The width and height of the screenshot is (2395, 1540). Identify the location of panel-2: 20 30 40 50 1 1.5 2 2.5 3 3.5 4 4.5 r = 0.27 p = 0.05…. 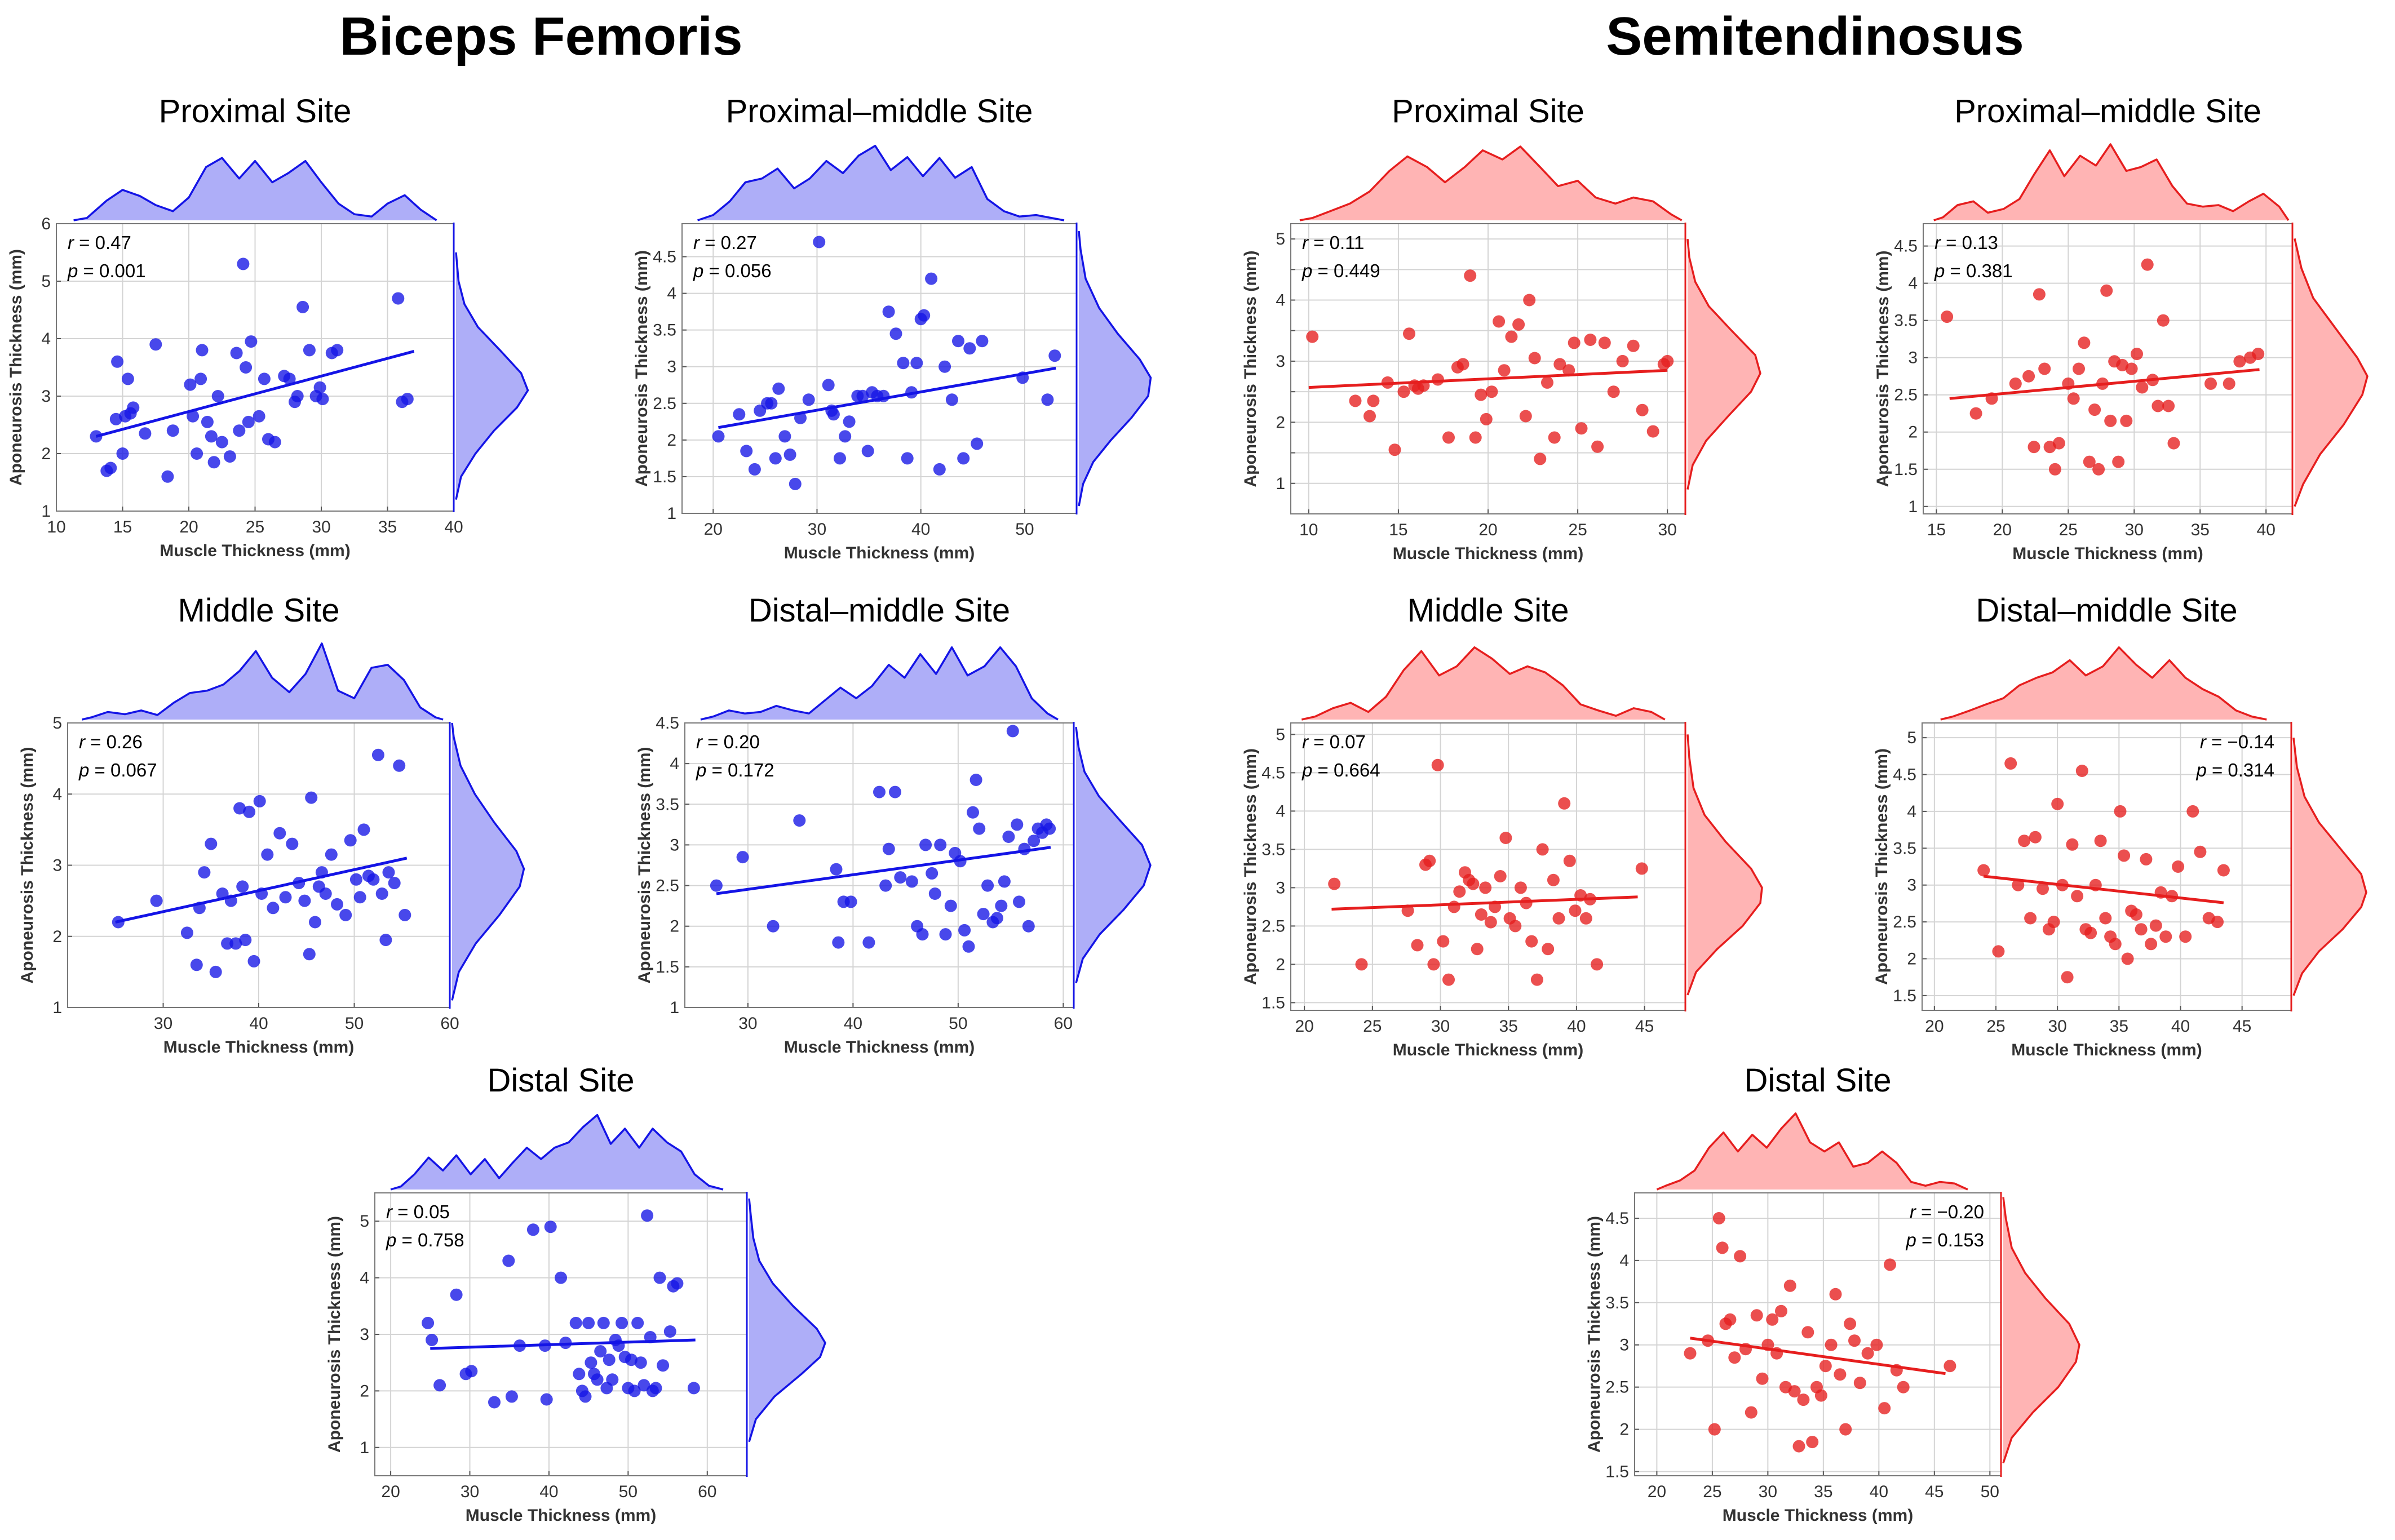
(892, 327).